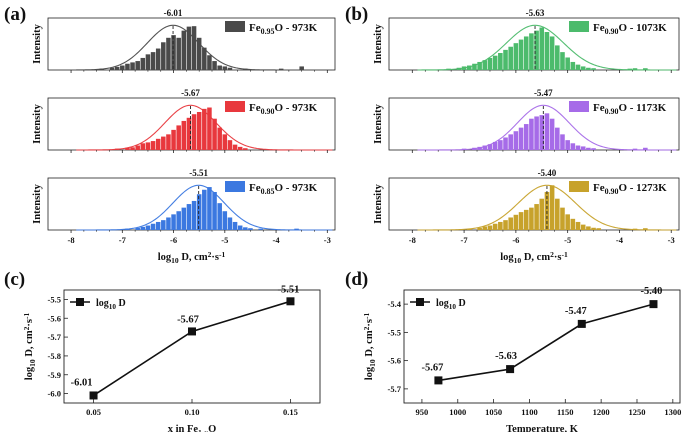 This screenshot has height=432, width=685. What do you see at coordinates (579, 106) in the screenshot?
I see `legend-swatch` at bounding box center [579, 106].